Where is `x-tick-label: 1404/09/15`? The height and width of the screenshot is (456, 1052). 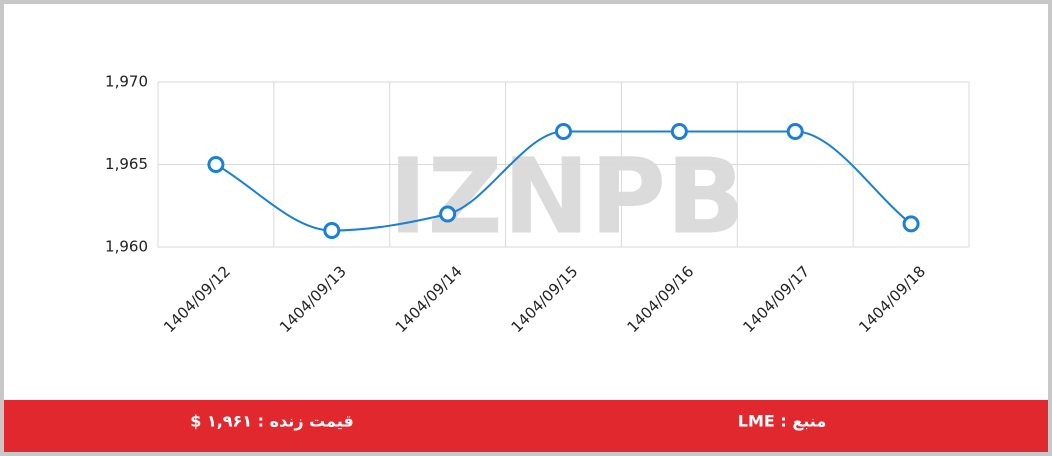
x-tick-label: 1404/09/15 is located at coordinates (545, 299).